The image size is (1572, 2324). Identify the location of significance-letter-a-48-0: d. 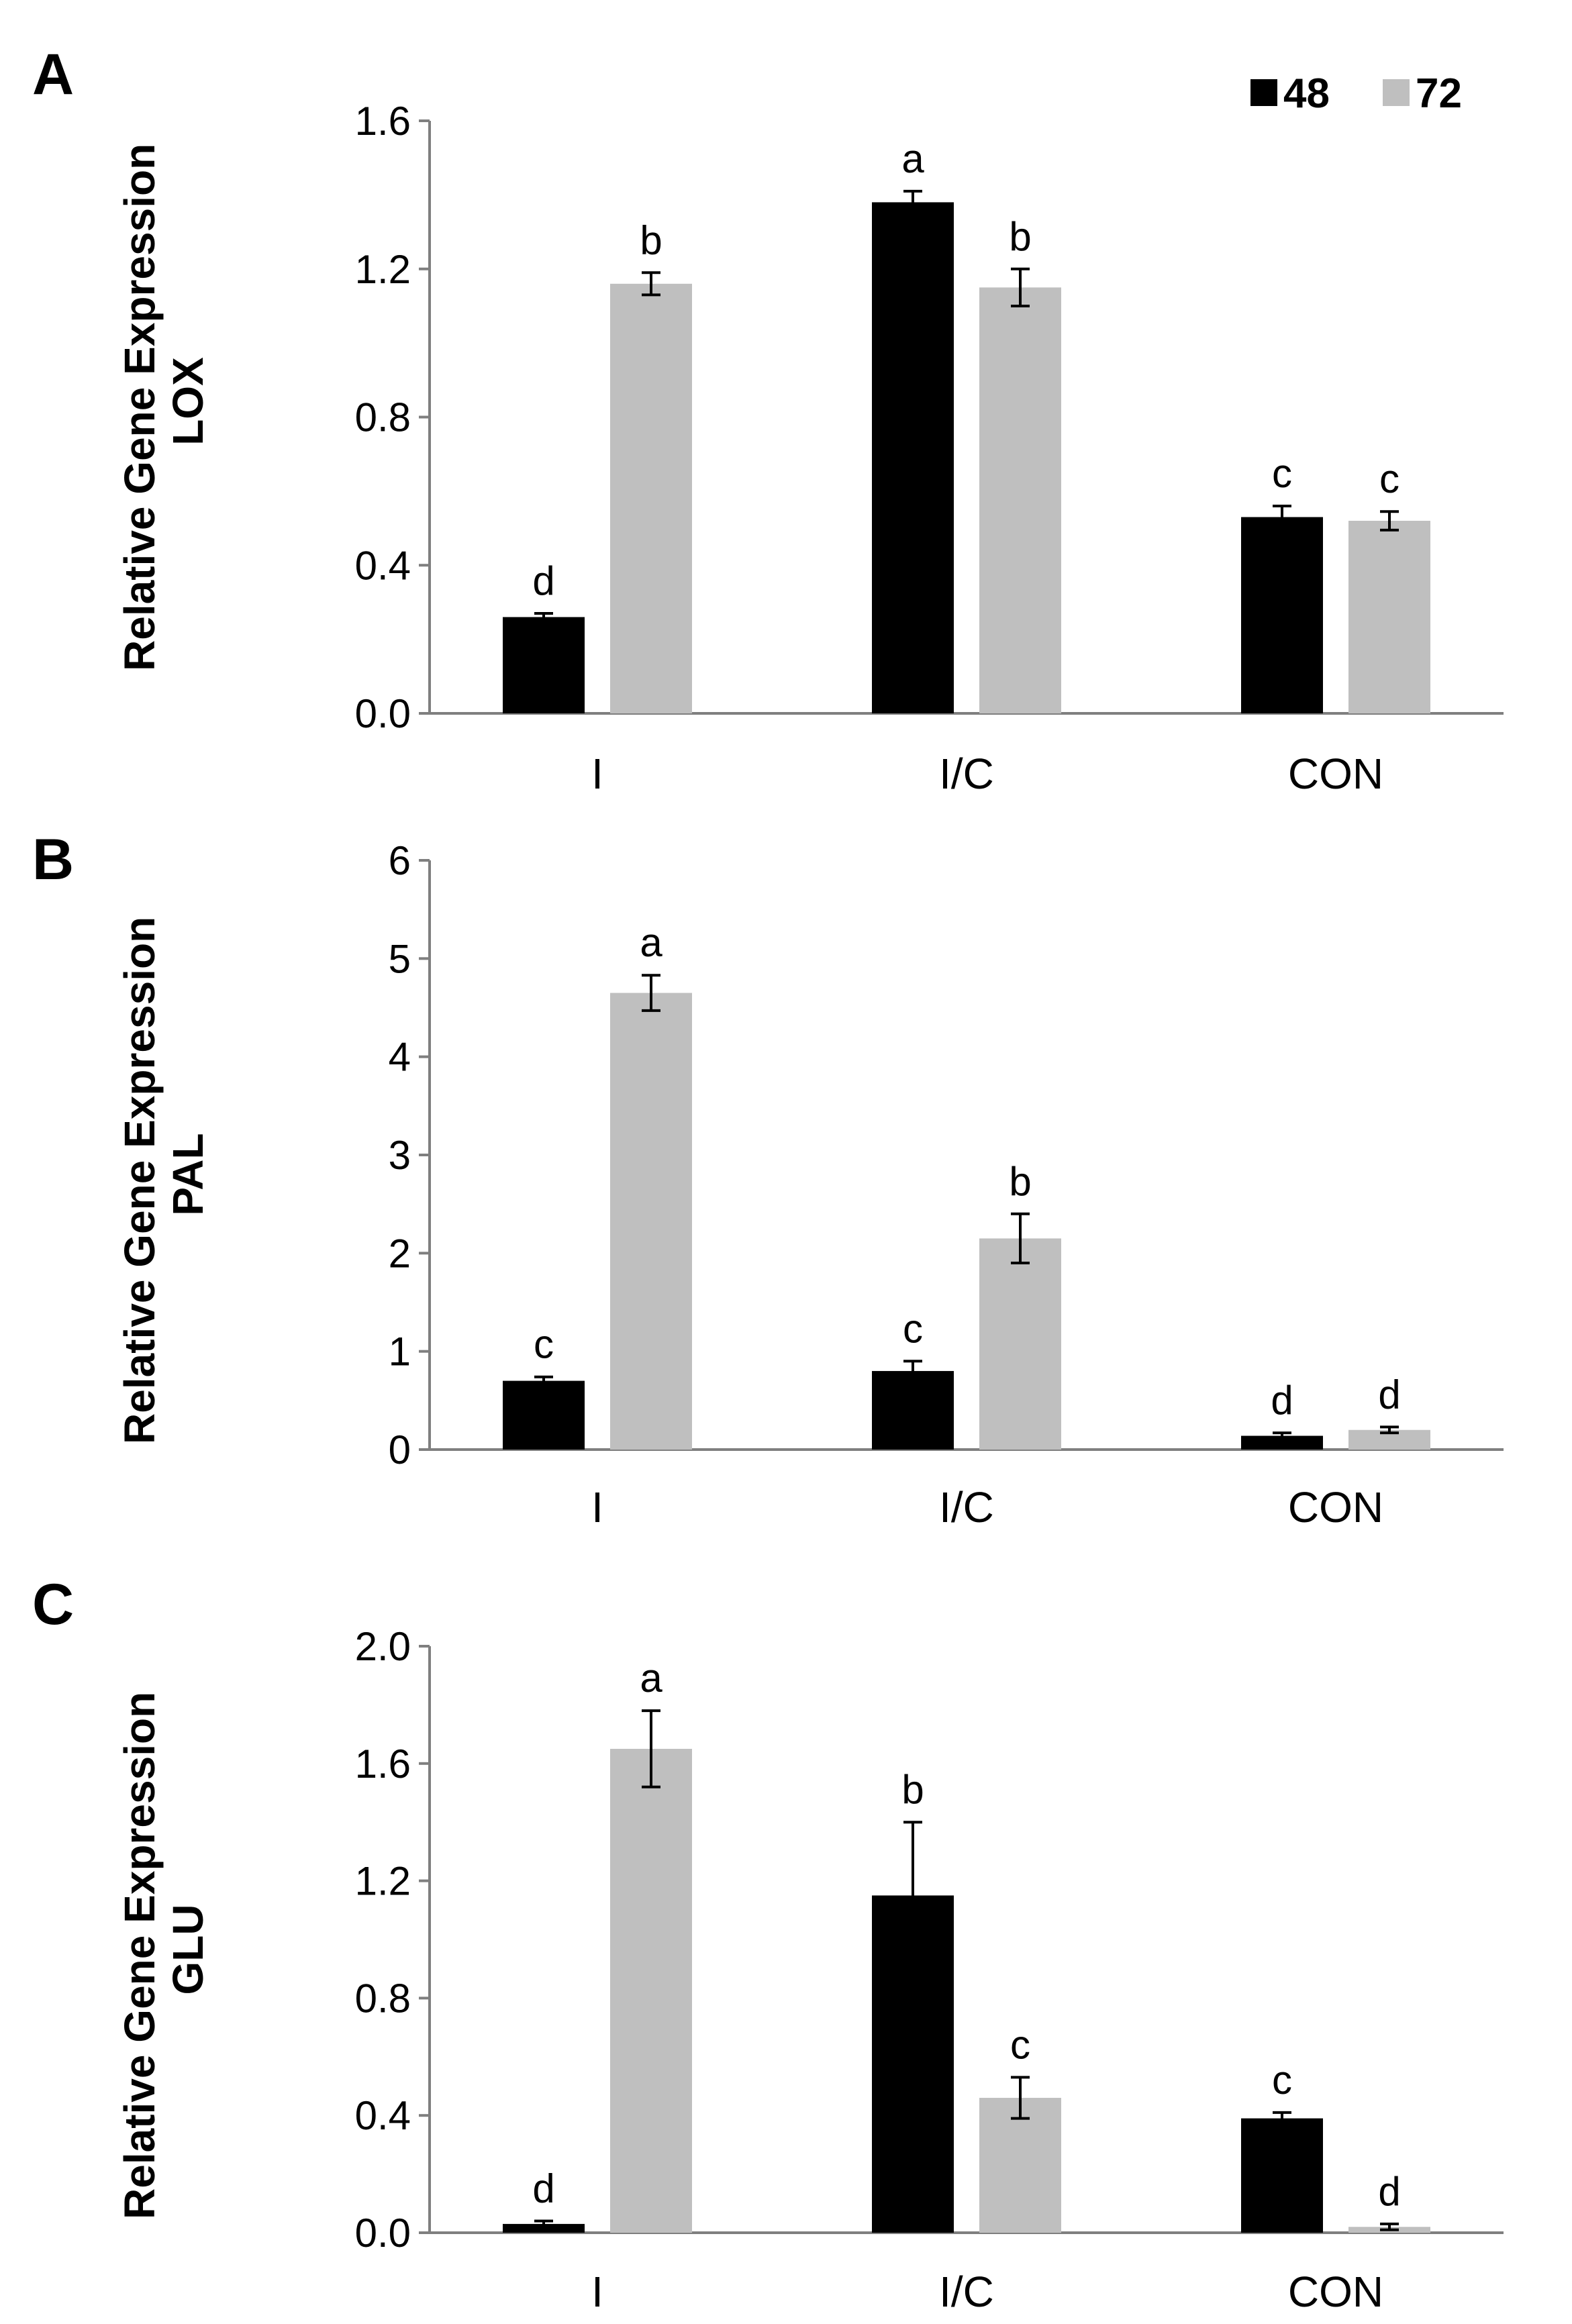
(543, 580).